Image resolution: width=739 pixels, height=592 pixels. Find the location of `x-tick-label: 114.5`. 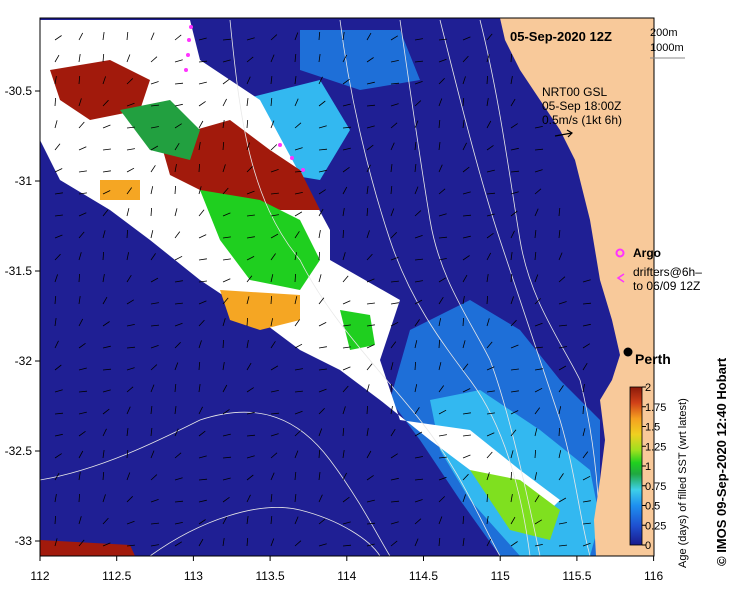

x-tick-label: 114.5 is located at coordinates (423, 576).